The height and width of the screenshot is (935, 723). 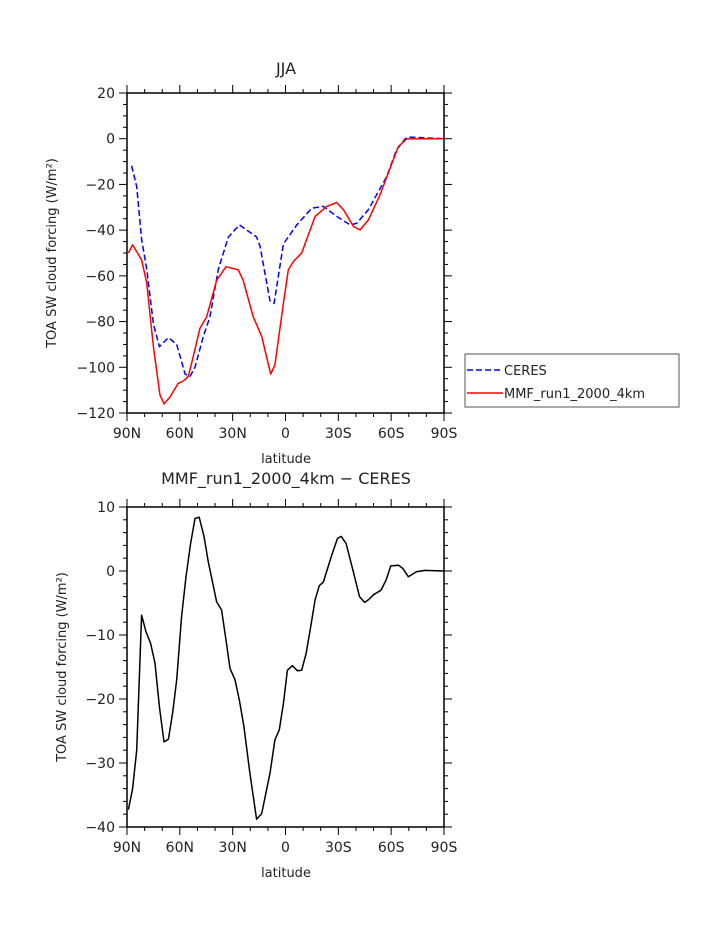 I want to click on y-tick-label: −60, so click(x=100, y=277).